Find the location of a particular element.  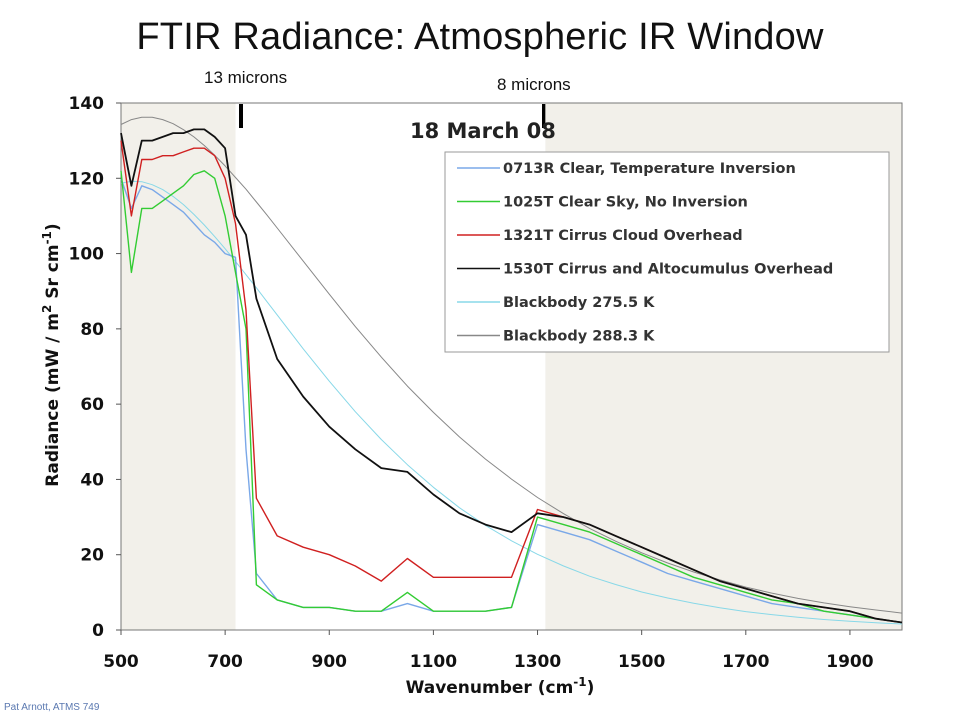

y-tick-label: 100 is located at coordinates (87, 255).